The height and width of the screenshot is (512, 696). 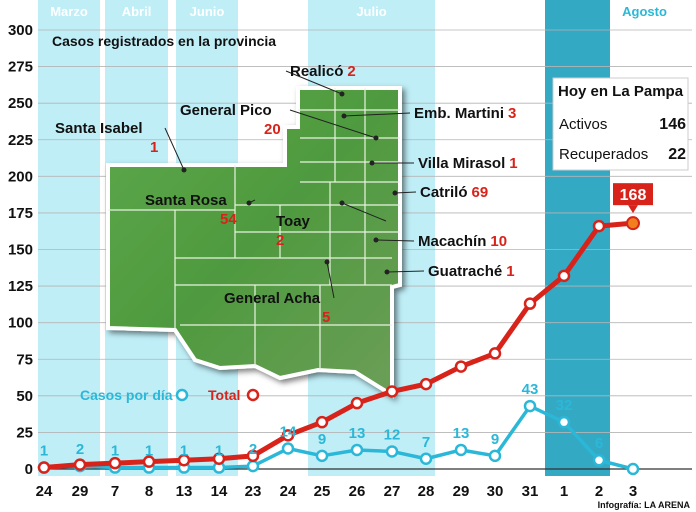 What do you see at coordinates (672, 124) in the screenshot?
I see `info-value-activos: 146` at bounding box center [672, 124].